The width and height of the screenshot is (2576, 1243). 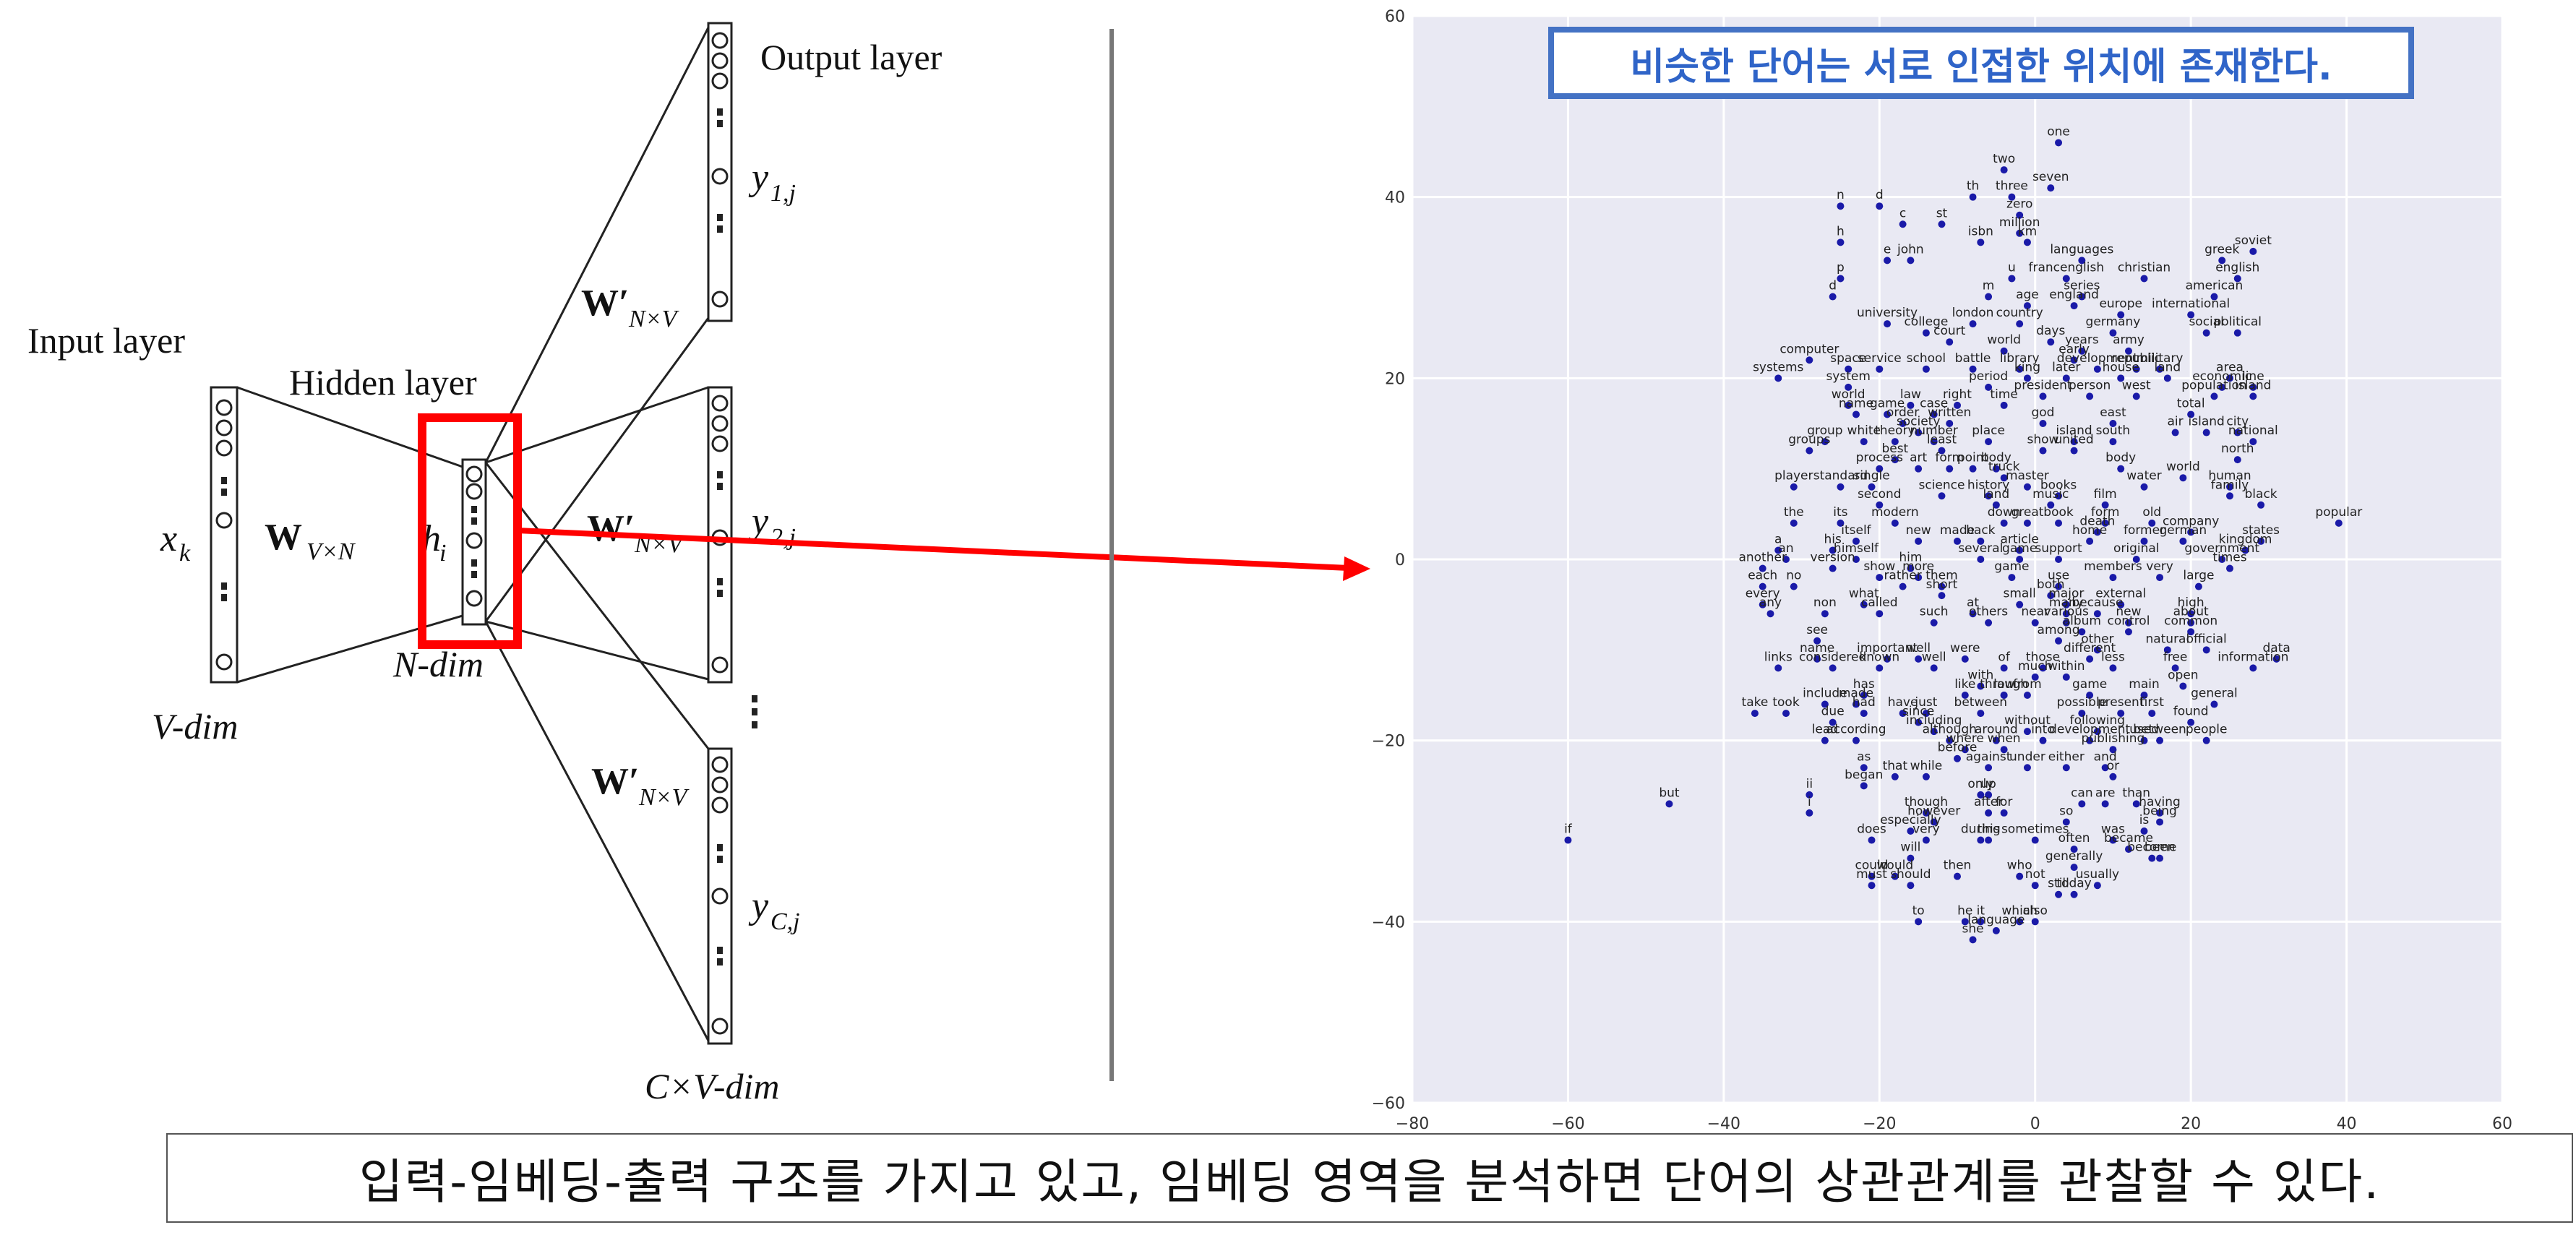 I want to click on word-point-label: was, so click(x=2113, y=830).